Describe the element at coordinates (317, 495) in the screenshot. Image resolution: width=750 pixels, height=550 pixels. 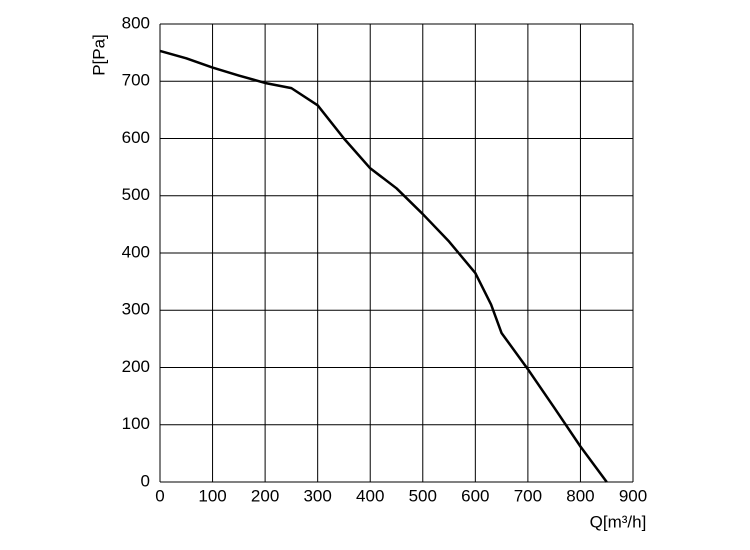
I see `x-tick-label: 300` at that location.